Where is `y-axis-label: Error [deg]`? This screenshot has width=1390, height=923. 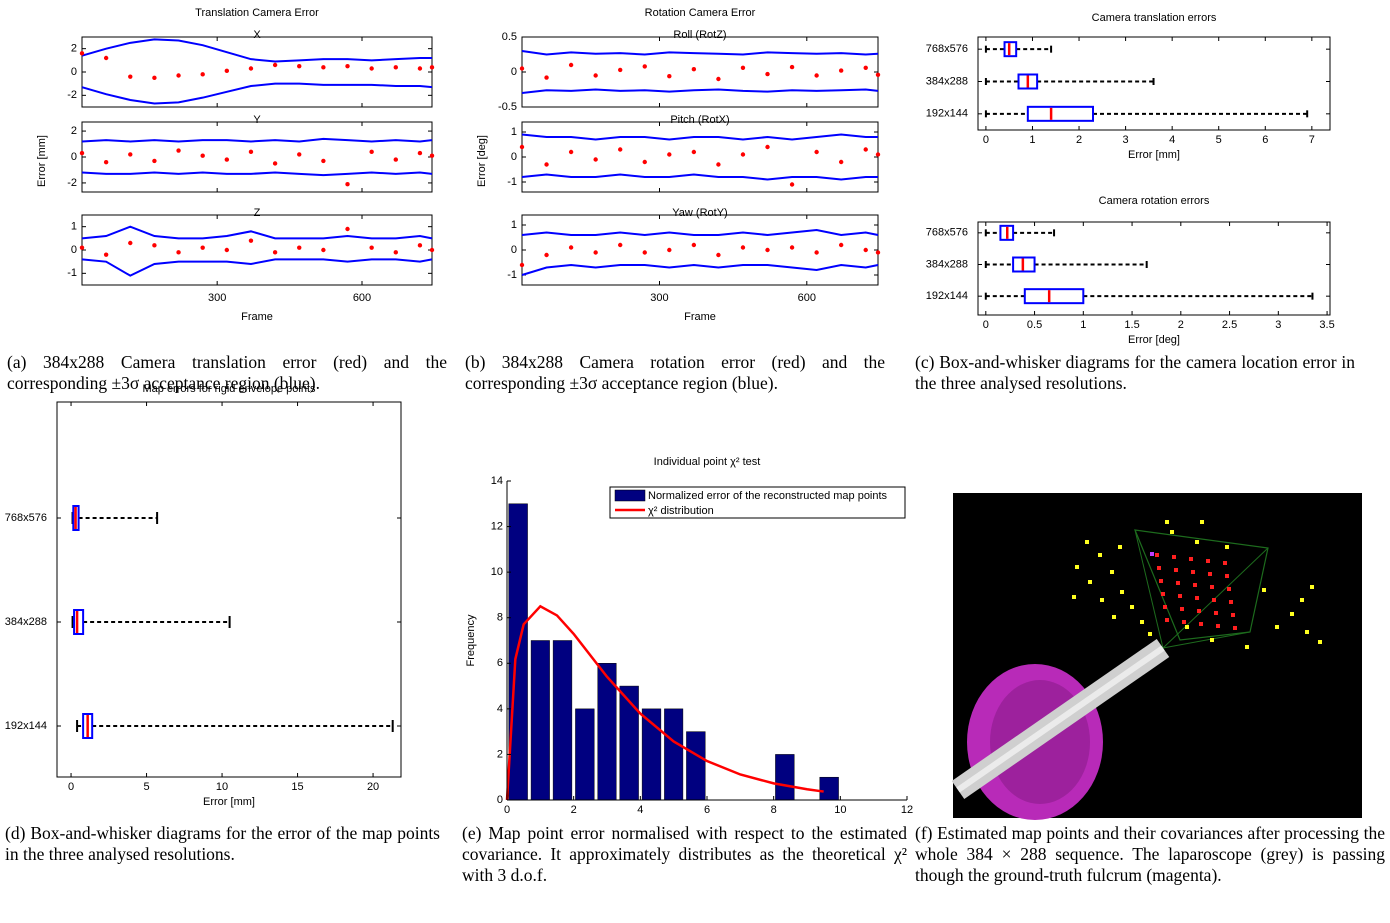
y-axis-label: Error [deg] is located at coordinates (482, 161).